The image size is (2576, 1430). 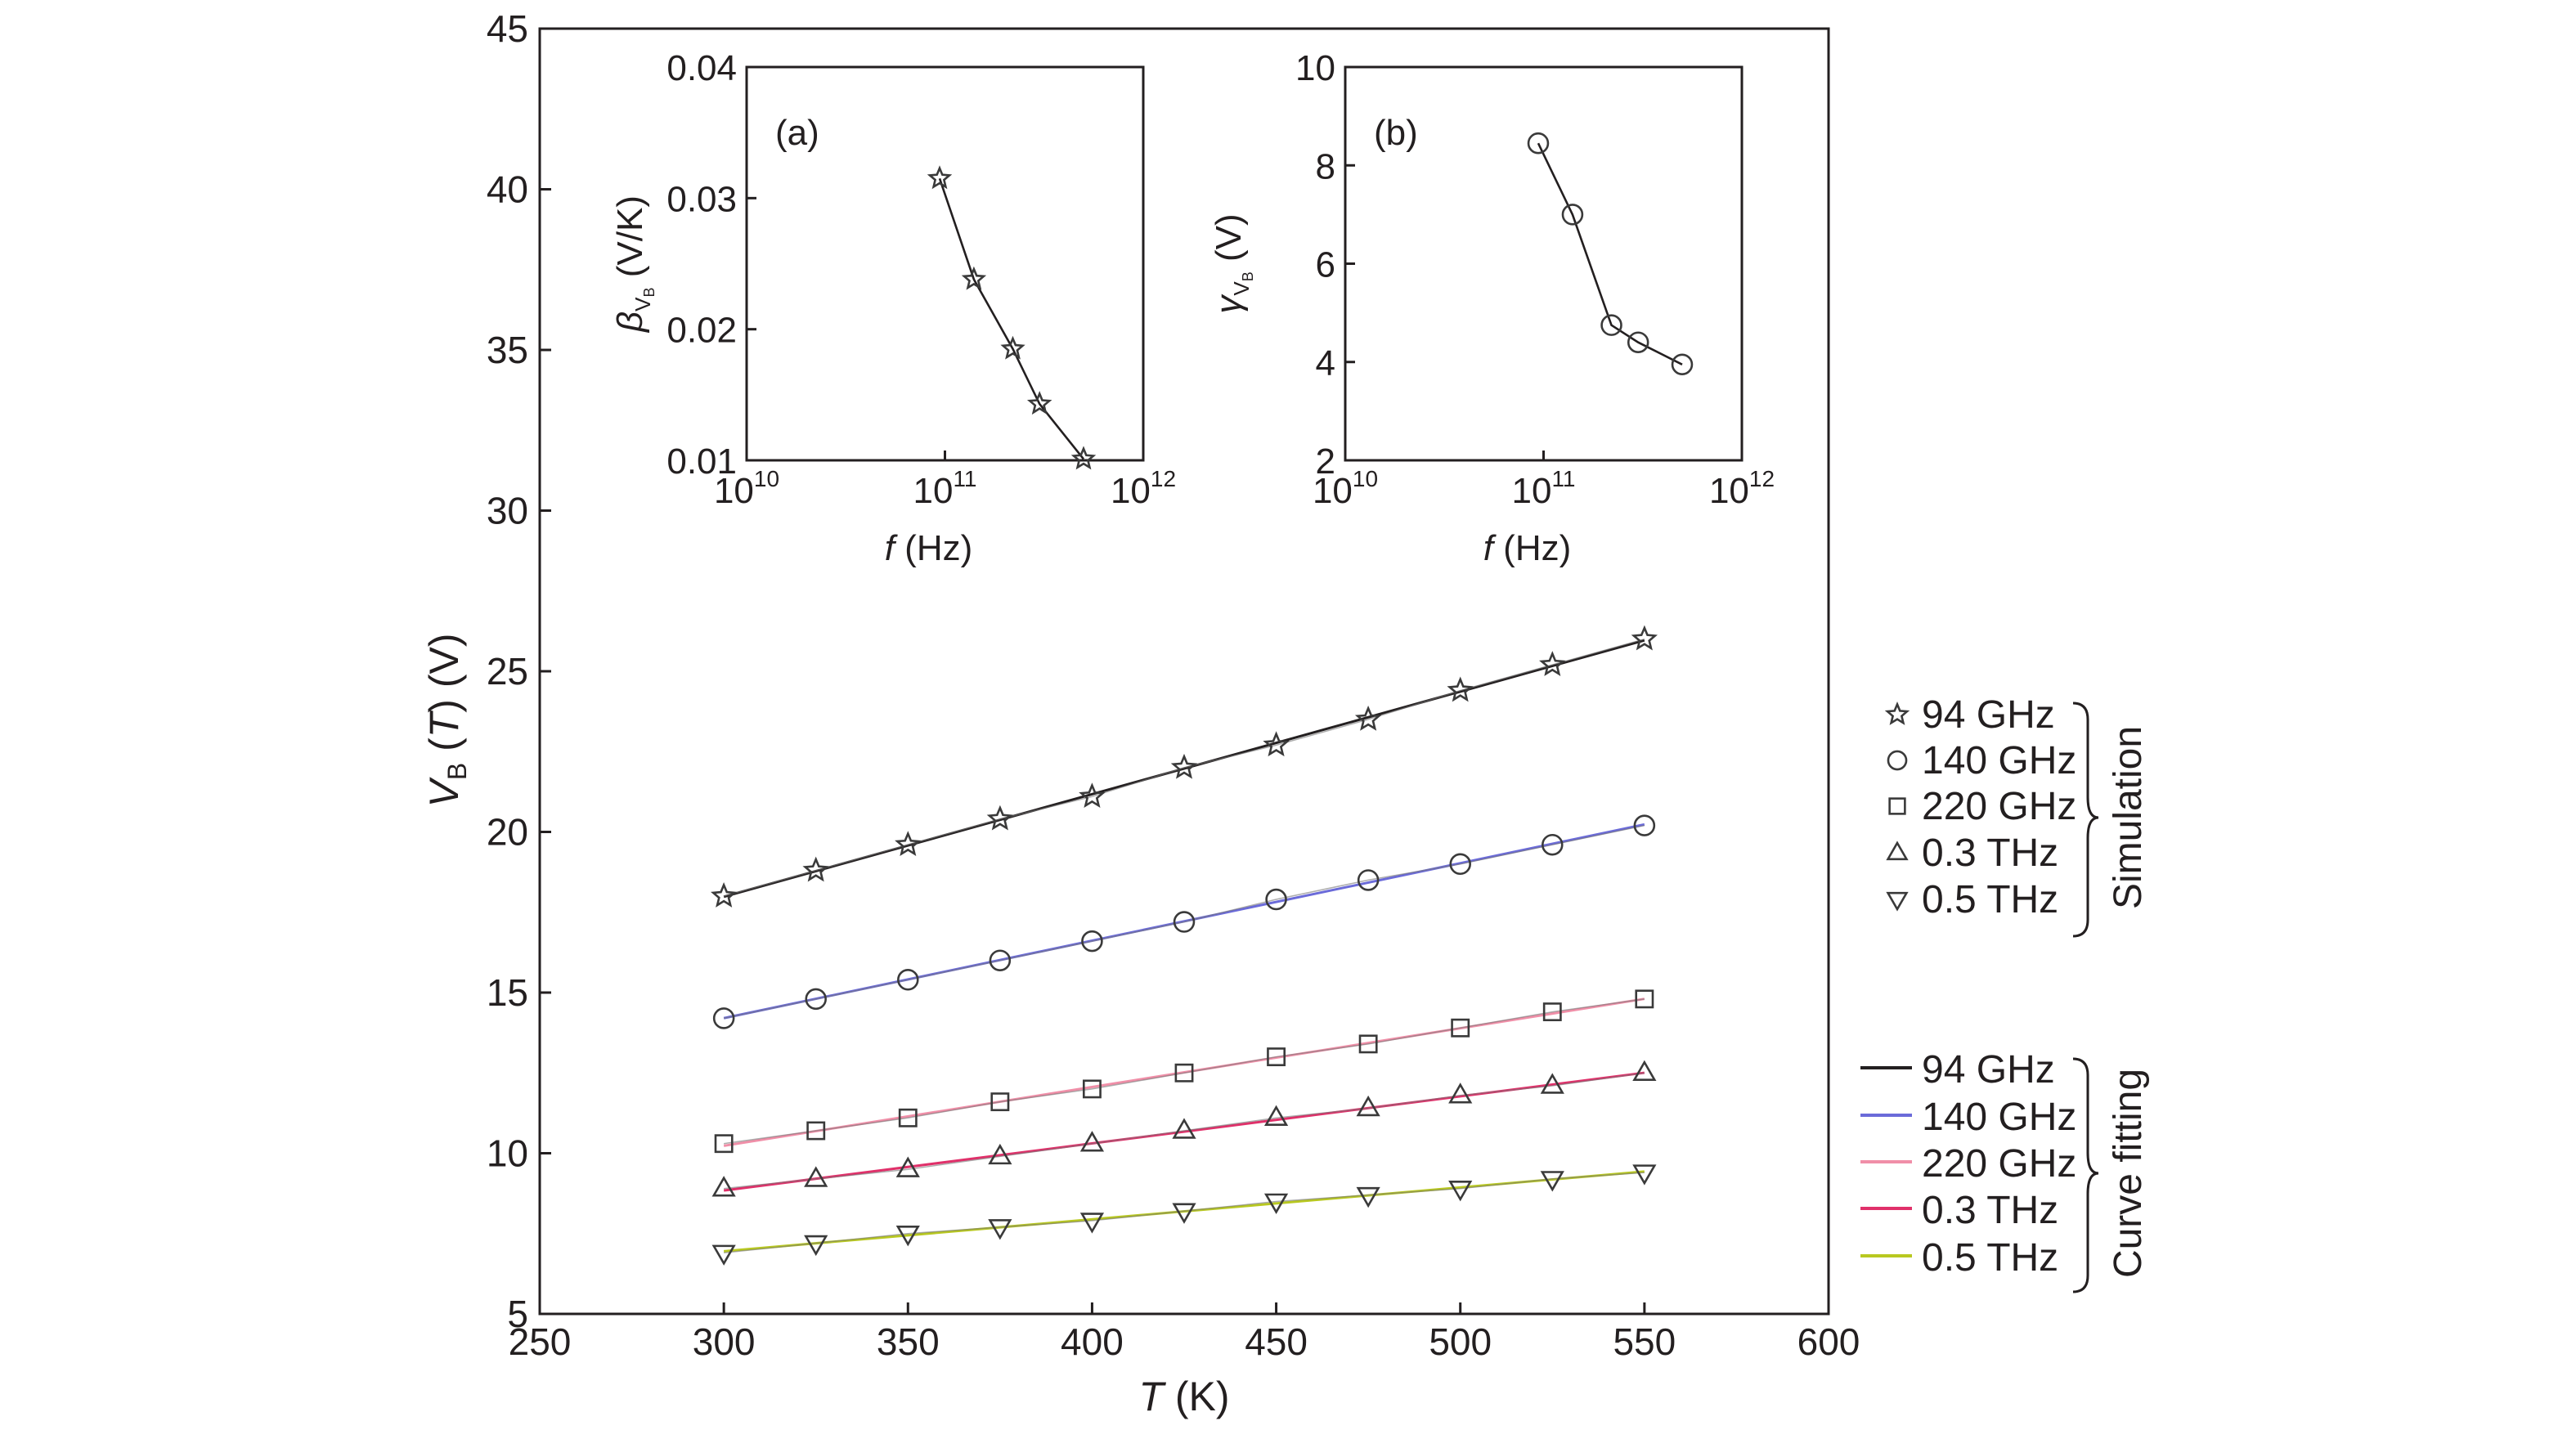 I want to click on inset-b-x-tick-label: 1010, so click(x=1345, y=489).